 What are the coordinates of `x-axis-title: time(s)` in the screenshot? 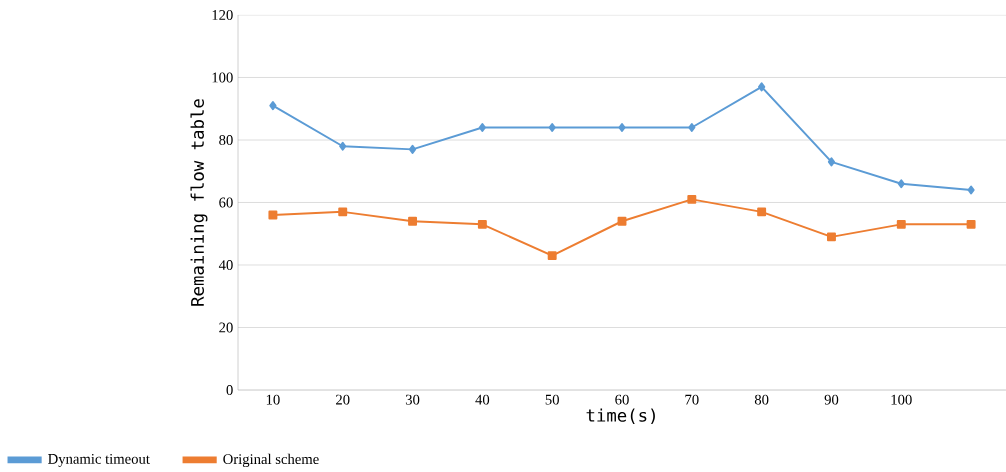 It's located at (620, 416).